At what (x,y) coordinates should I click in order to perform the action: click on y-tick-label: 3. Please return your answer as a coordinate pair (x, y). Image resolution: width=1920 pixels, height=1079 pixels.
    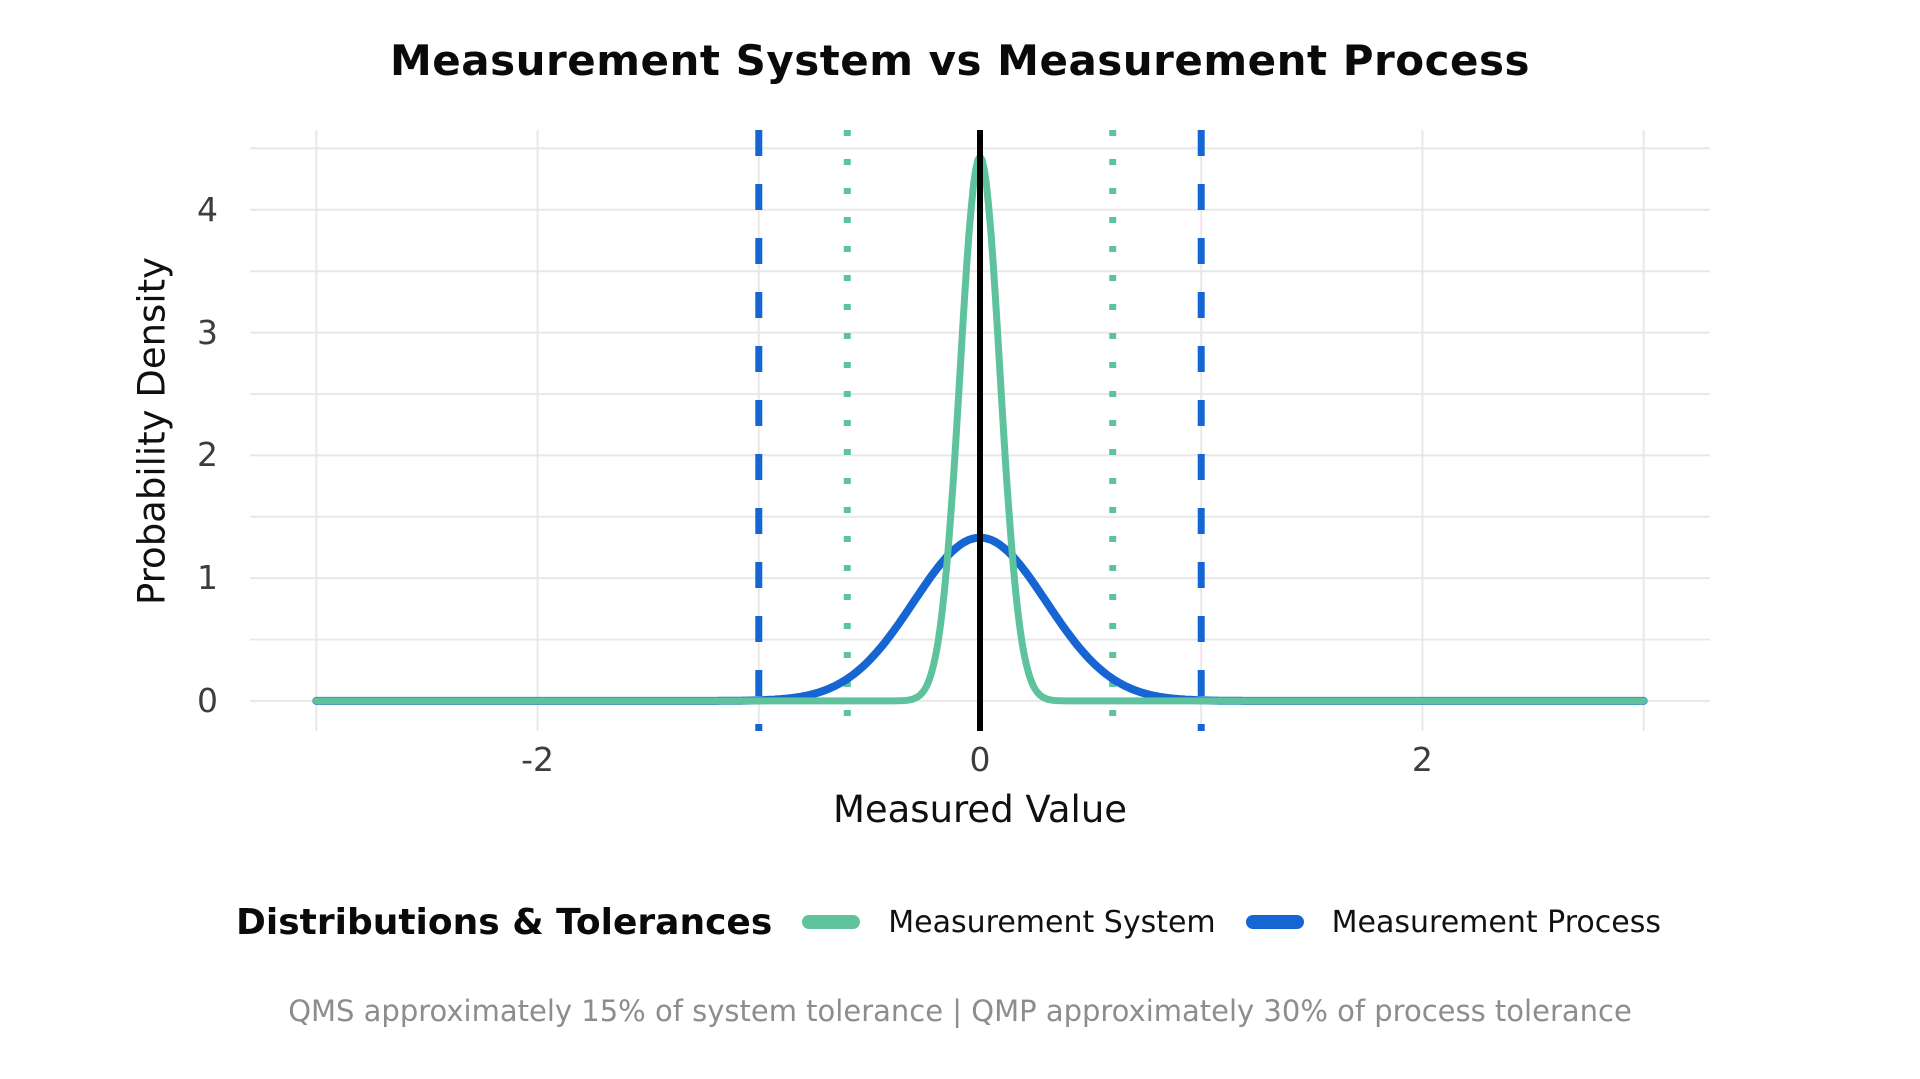
    Looking at the image, I should click on (207, 332).